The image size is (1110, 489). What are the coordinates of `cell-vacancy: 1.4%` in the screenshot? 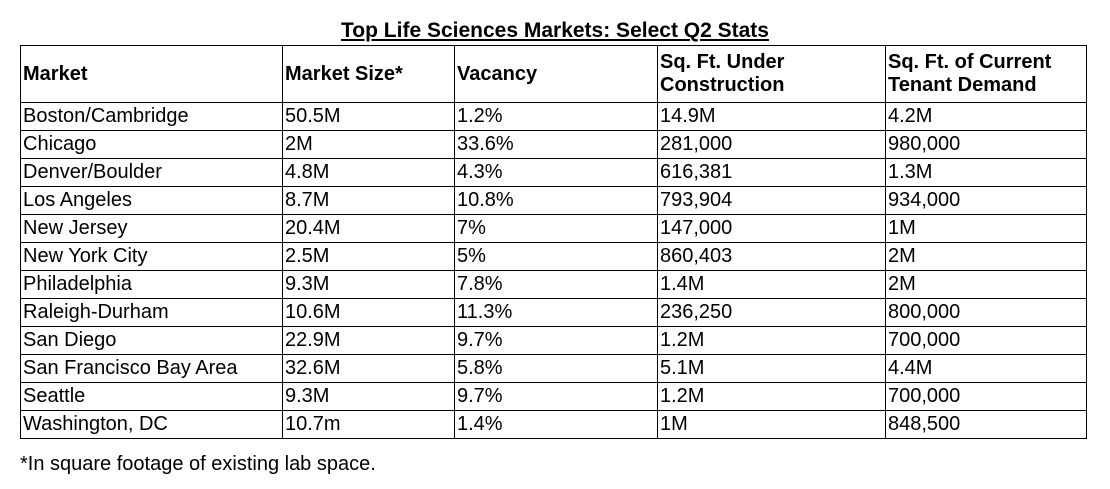 It's located at (556, 424).